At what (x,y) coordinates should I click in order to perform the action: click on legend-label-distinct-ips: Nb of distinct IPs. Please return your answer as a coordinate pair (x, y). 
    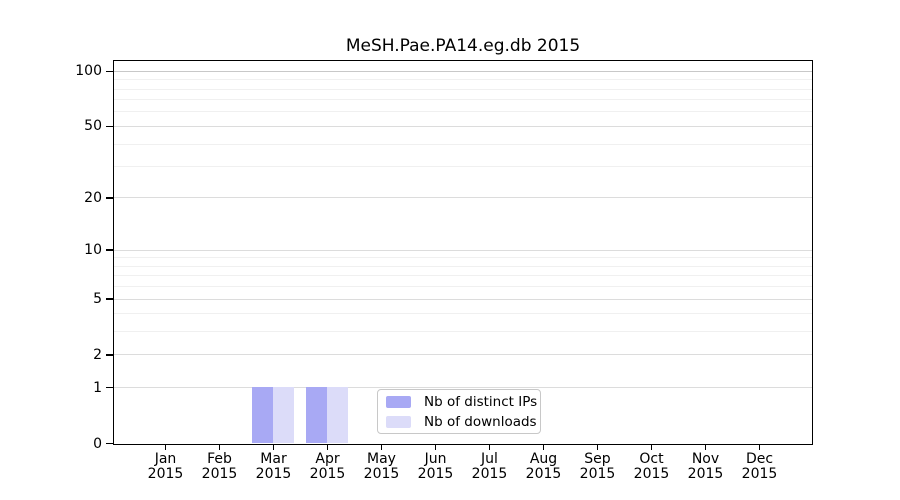
    Looking at the image, I should click on (481, 401).